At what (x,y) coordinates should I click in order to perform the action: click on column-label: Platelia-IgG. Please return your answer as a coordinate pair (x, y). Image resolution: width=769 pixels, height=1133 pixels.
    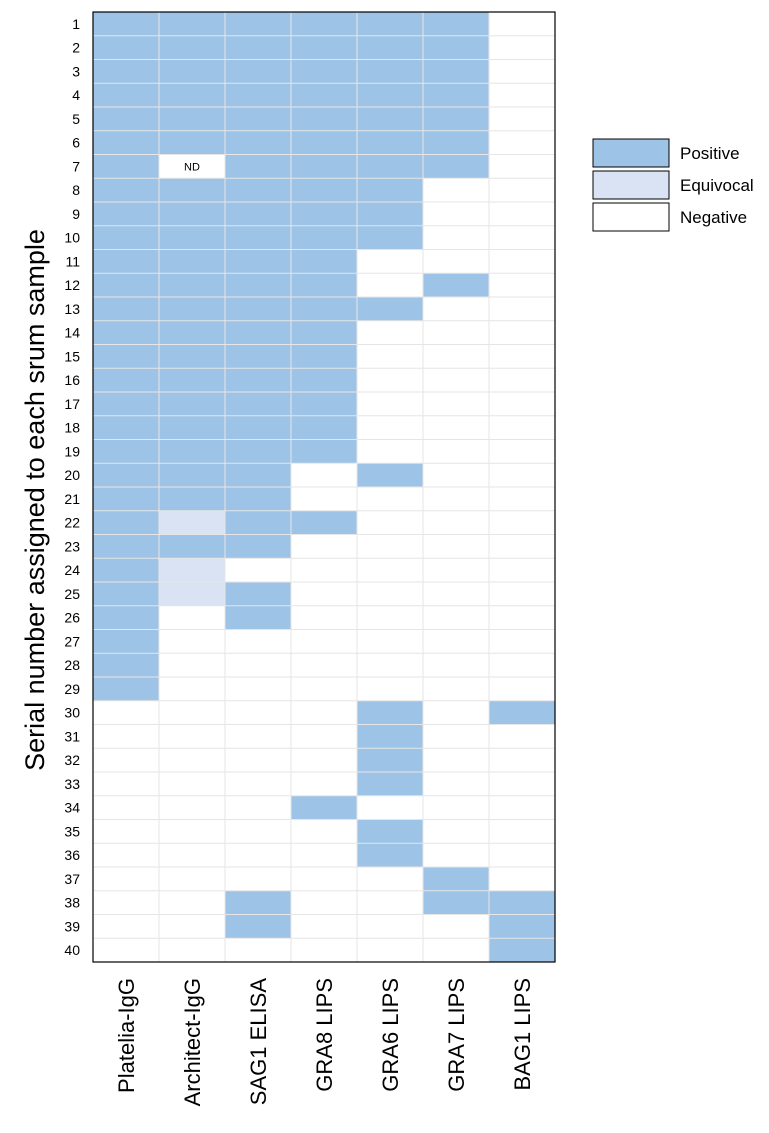
    Looking at the image, I should click on (126, 1035).